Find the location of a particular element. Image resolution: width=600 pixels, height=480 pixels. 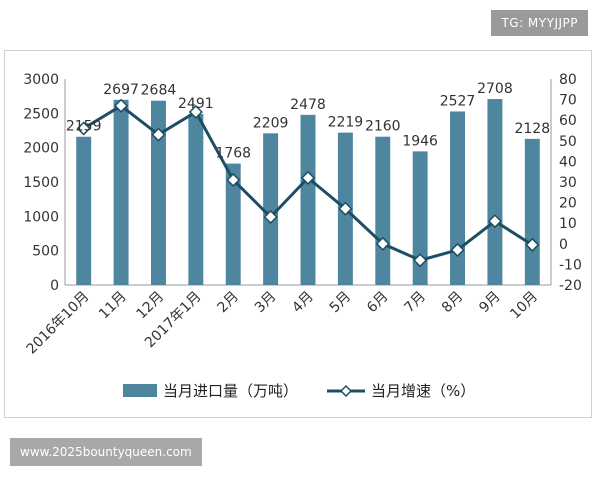

watermark-top: TG: MYYJJPP is located at coordinates (539, 23).